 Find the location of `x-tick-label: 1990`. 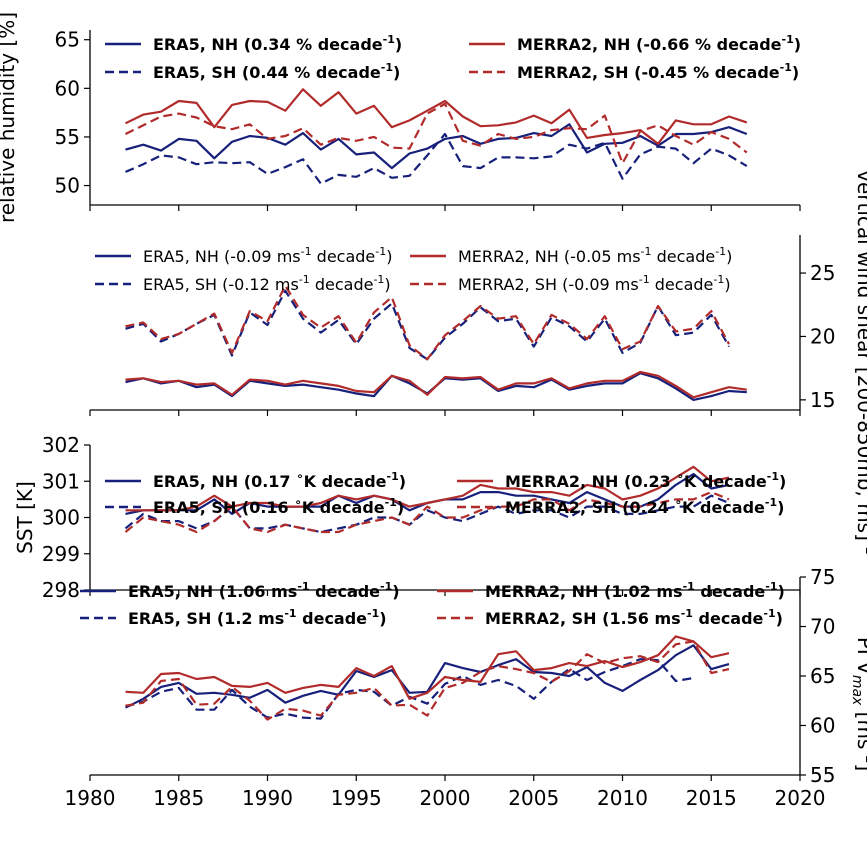

x-tick-label: 1990 is located at coordinates (267, 798).